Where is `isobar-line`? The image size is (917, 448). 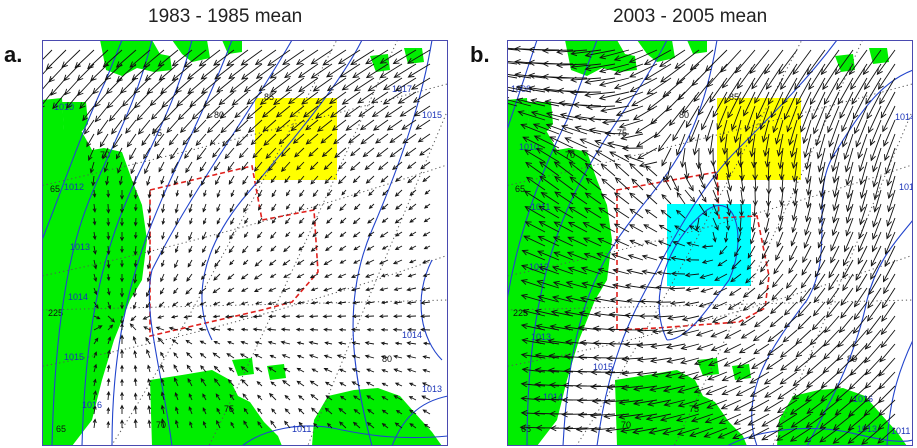 isobar-line is located at coordinates (859, 332).